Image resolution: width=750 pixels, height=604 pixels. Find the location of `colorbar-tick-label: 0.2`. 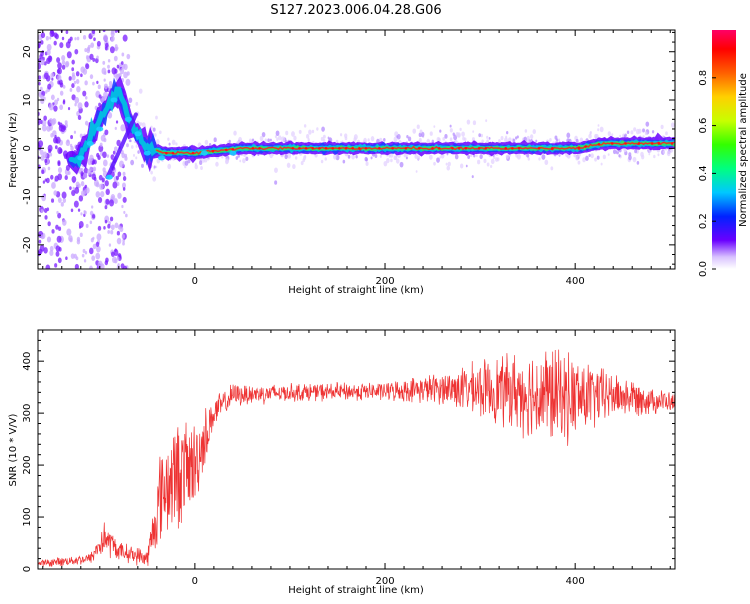

colorbar-tick-label: 0.2 is located at coordinates (703, 221).